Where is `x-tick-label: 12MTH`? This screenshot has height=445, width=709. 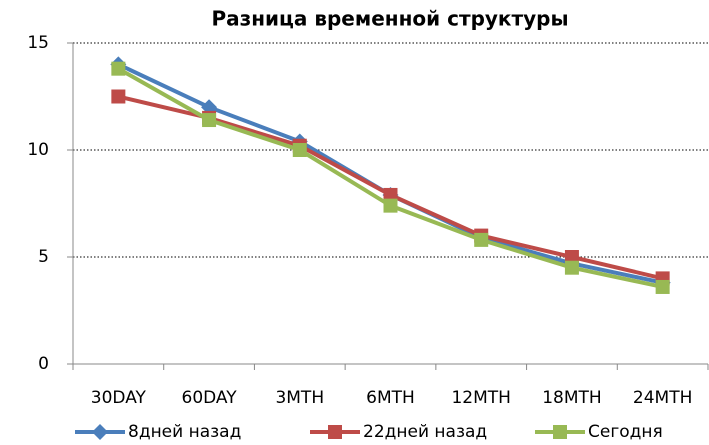 x-tick-label: 12MTH is located at coordinates (480, 398).